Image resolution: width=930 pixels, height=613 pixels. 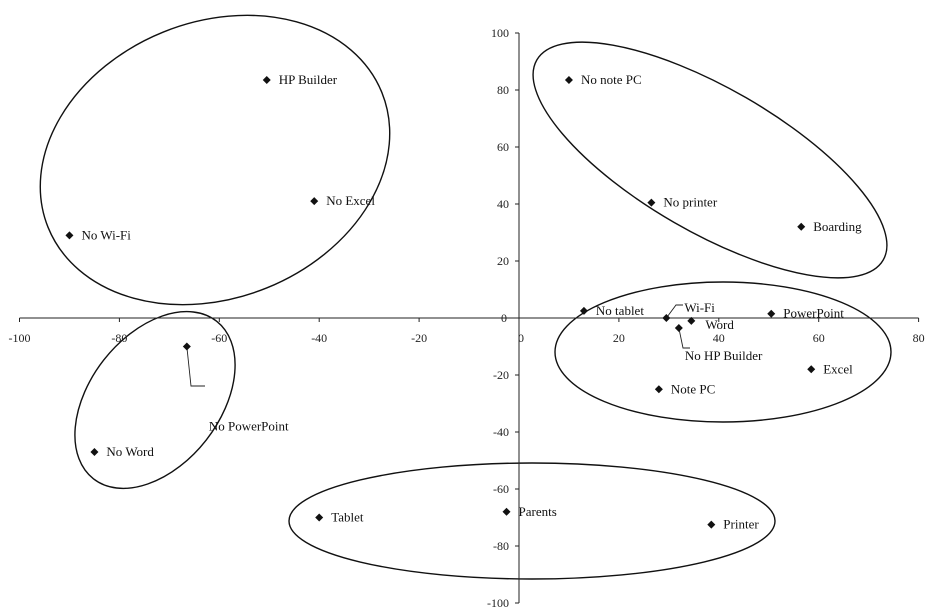 What do you see at coordinates (503, 204) in the screenshot?
I see `y-tick-label: 40` at bounding box center [503, 204].